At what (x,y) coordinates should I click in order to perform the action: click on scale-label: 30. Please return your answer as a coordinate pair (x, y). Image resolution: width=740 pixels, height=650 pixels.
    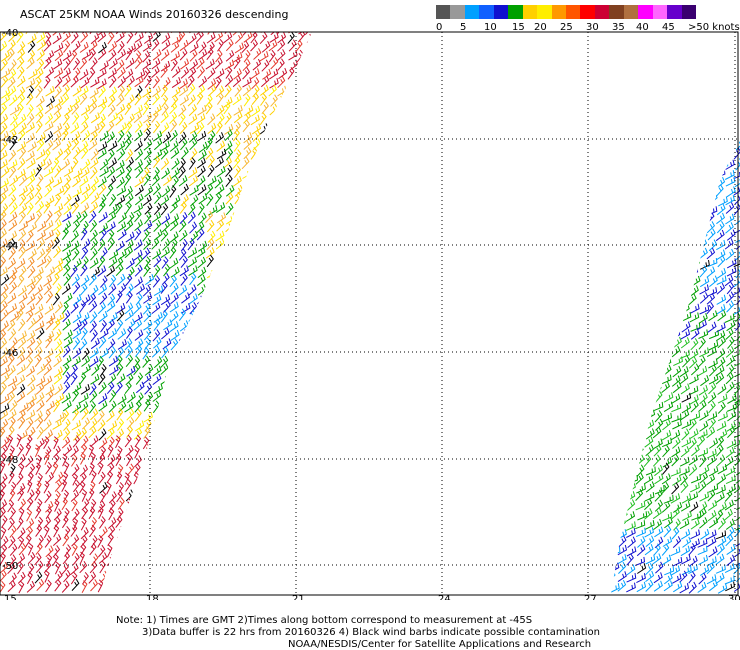
    Looking at the image, I should click on (592, 27).